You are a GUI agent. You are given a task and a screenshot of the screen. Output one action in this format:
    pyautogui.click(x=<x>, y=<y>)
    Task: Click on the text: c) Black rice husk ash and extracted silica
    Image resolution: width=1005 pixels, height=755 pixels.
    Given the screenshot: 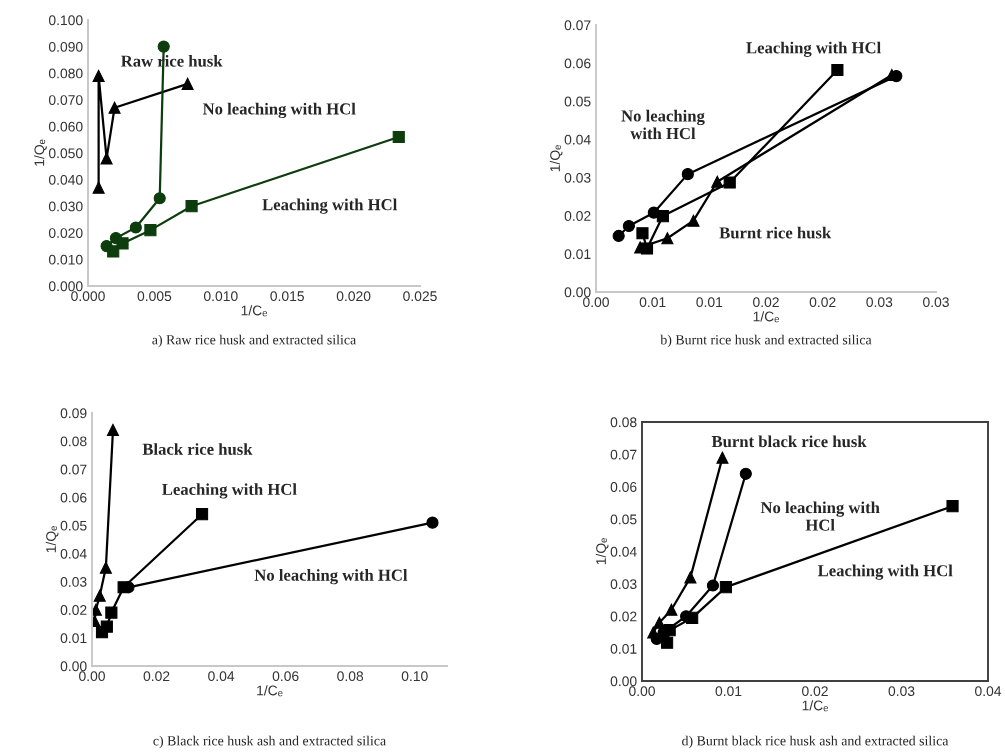 What is the action you would take?
    pyautogui.click(x=269, y=742)
    